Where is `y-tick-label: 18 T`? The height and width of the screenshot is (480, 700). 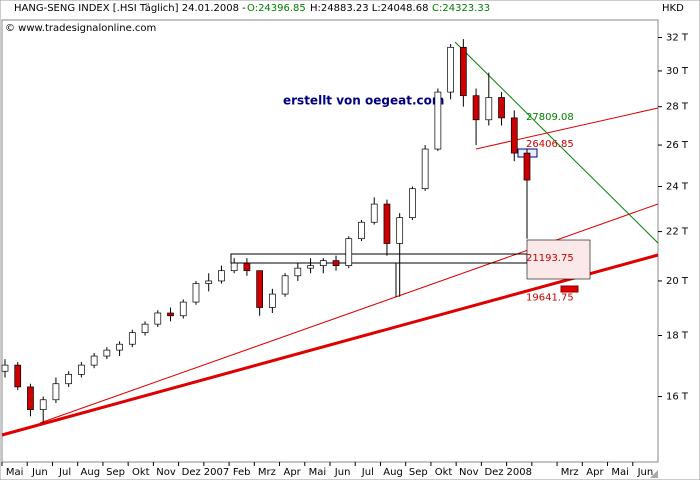 y-tick-label: 18 T is located at coordinates (677, 336).